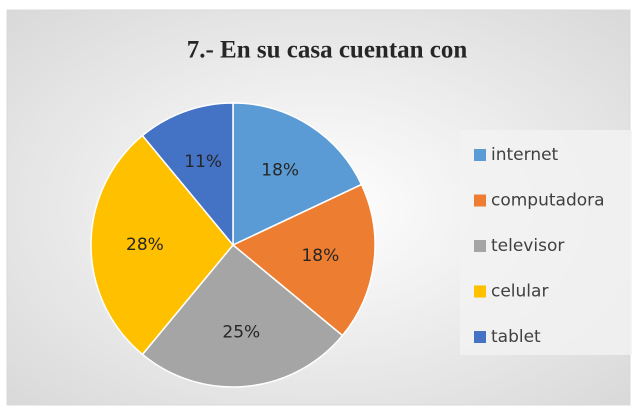  What do you see at coordinates (327, 50) in the screenshot?
I see `chart-title: 7.- En su casa cuentan con` at bounding box center [327, 50].